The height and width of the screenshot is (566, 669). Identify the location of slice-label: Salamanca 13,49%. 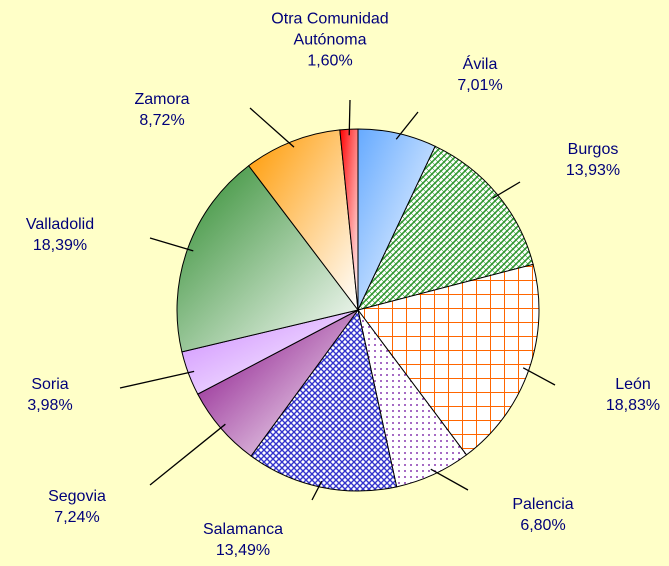
(243, 540).